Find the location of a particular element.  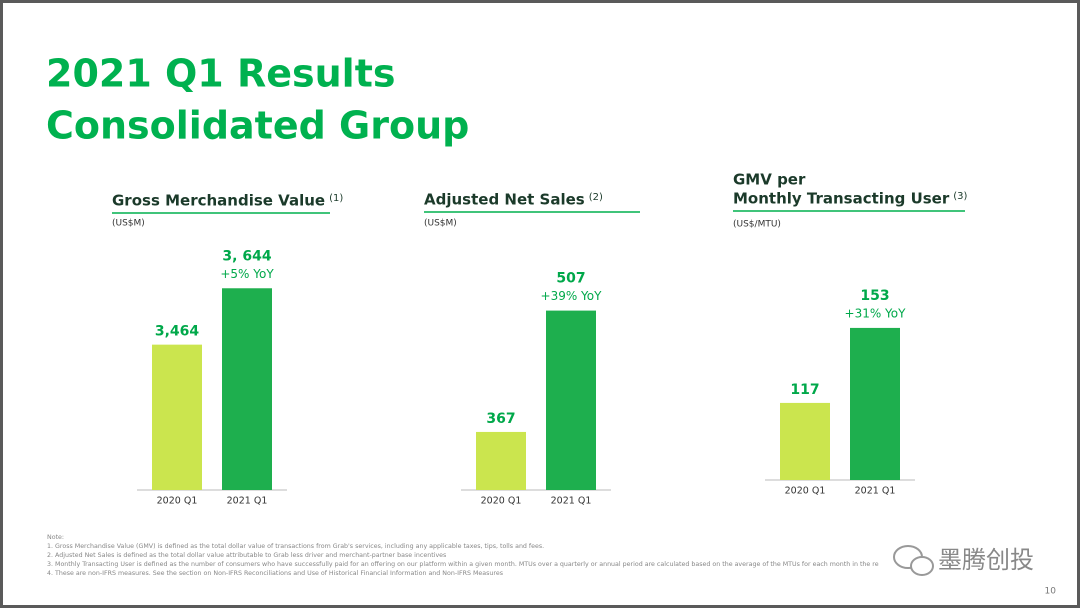

title-note: (3) is located at coordinates (960, 196).